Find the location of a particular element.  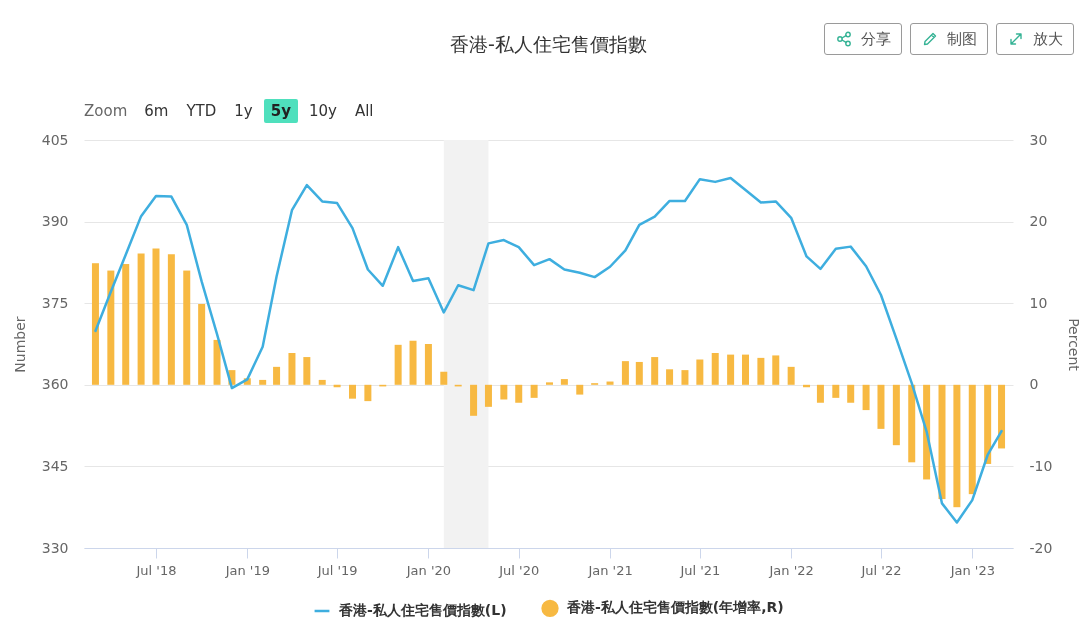

y-tick-label: 330 is located at coordinates (55, 547).